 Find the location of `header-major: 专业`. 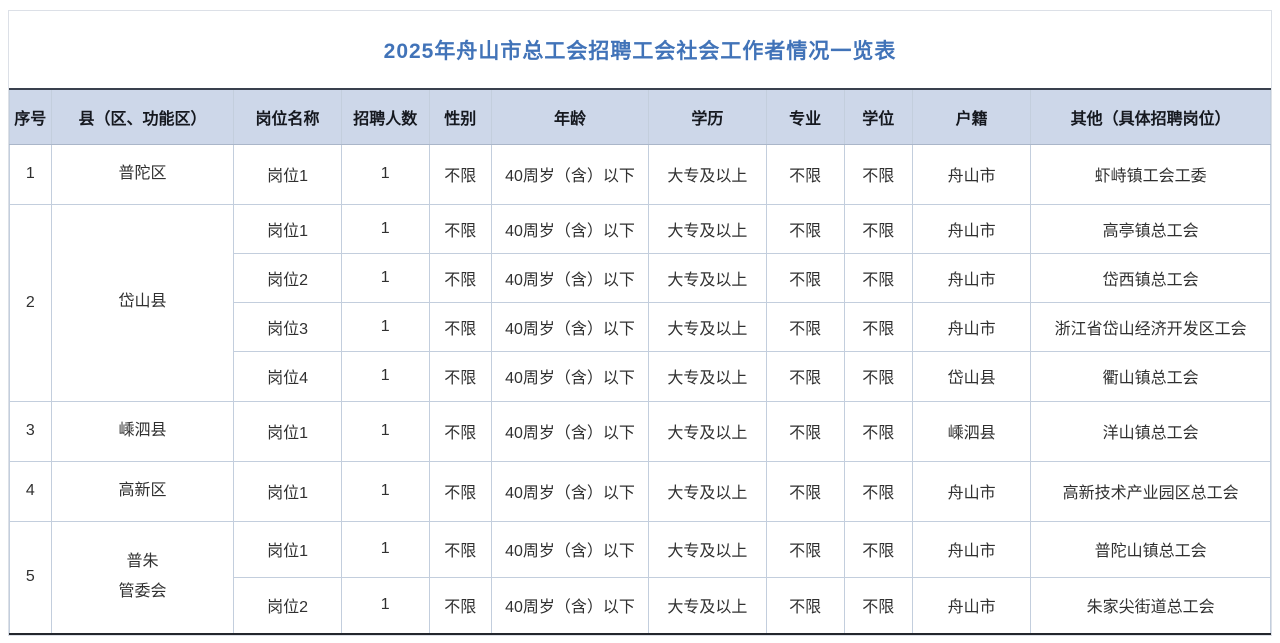

header-major: 专业 is located at coordinates (805, 116).